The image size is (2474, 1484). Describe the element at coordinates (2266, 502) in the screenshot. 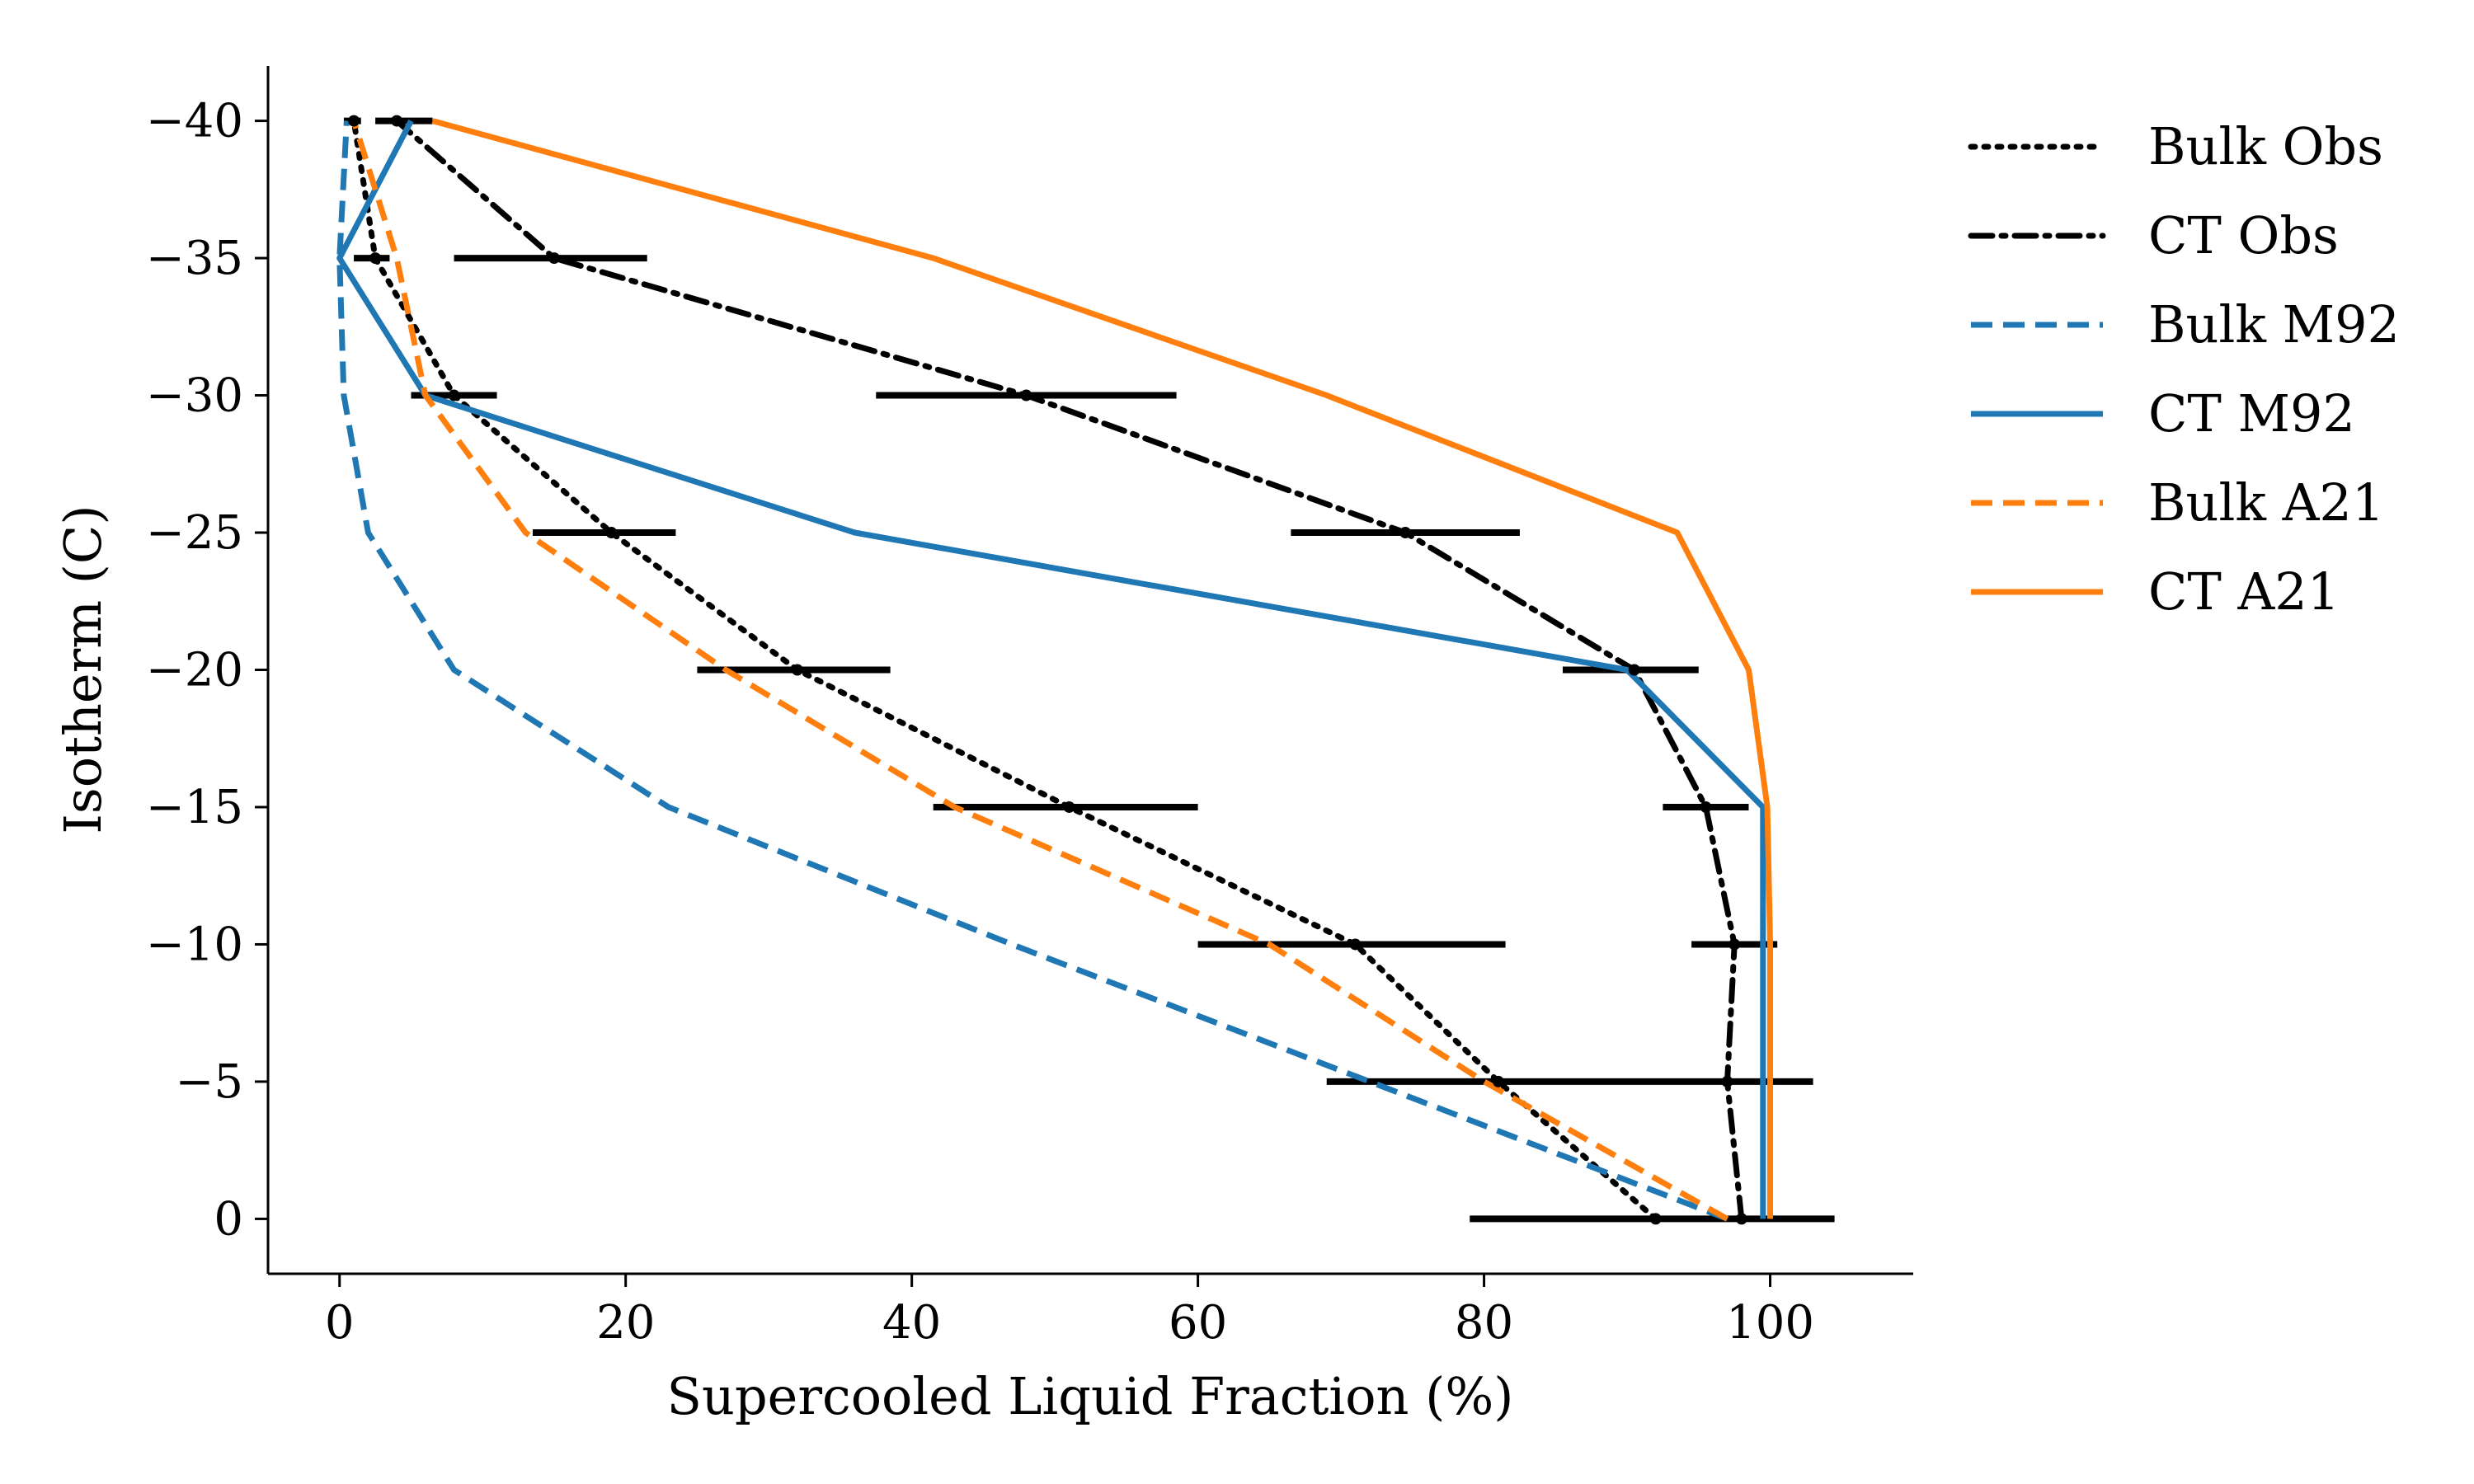

I see `legend-label-4: Bulk A21` at that location.